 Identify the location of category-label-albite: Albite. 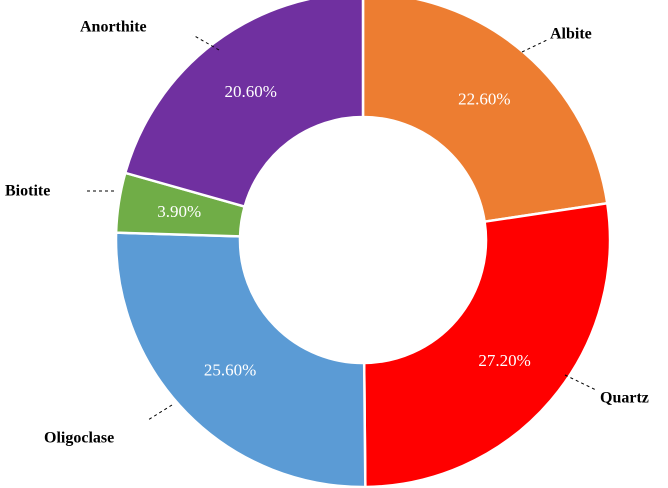
(571, 34).